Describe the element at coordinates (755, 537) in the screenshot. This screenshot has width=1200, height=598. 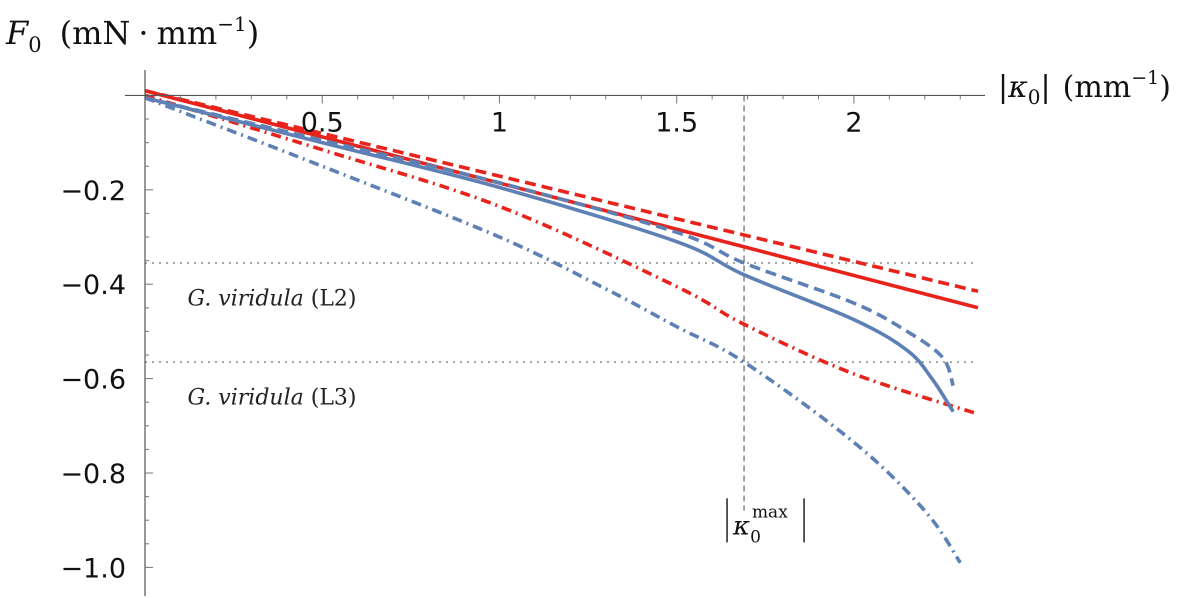
I see `kappa-subscript: 0` at that location.